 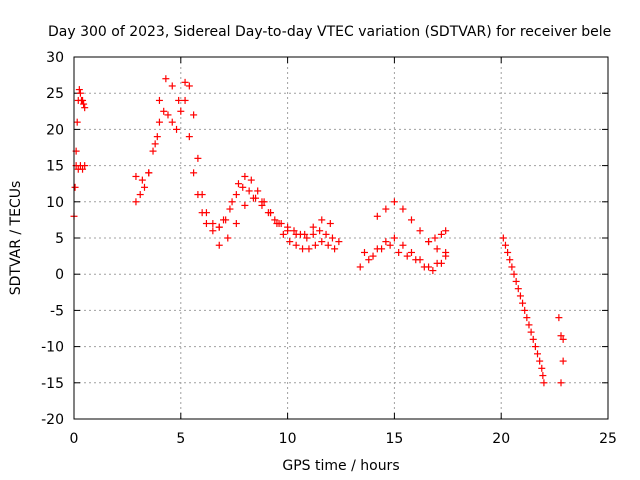 I want to click on y-tick-label: -10, so click(x=52, y=348).